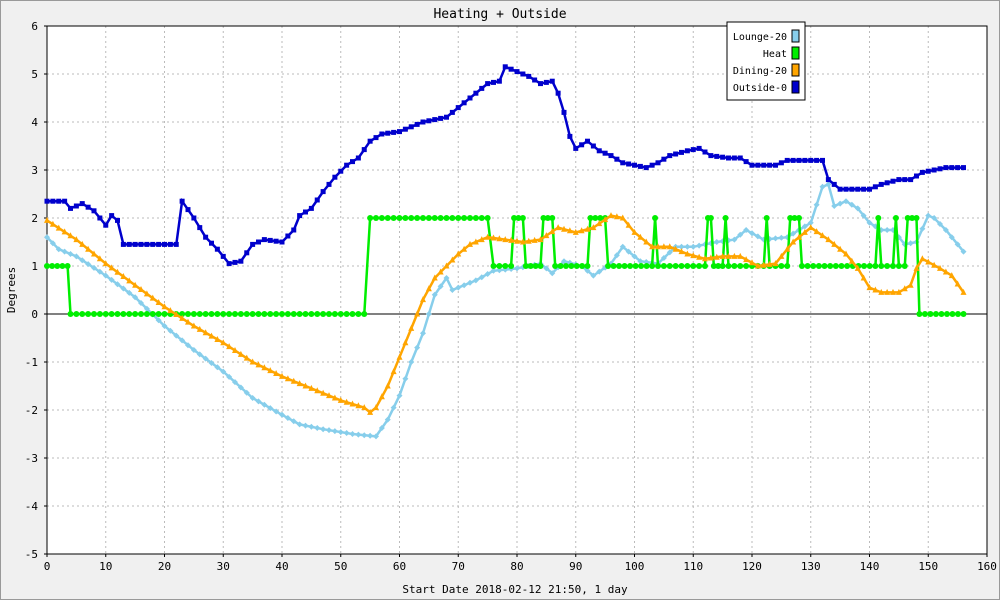 The width and height of the screenshot is (1000, 600). What do you see at coordinates (693, 566) in the screenshot?
I see `x-tick-label: 110` at bounding box center [693, 566].